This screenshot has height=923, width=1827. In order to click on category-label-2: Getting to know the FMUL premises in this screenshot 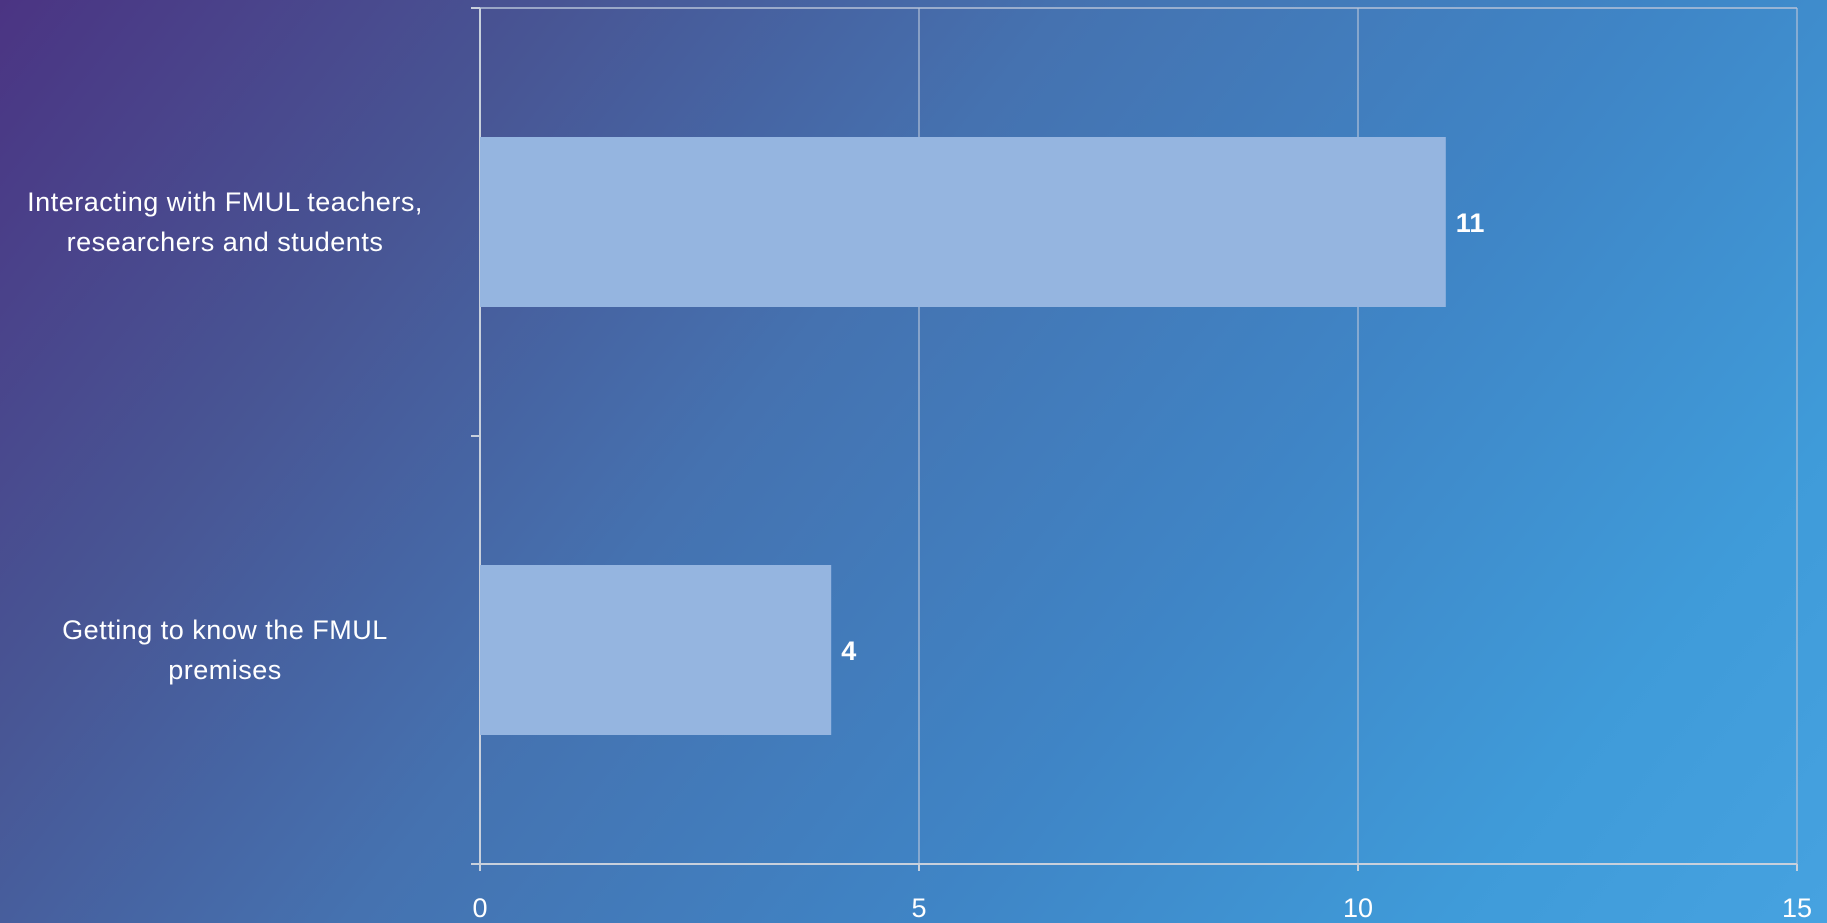, I will do `click(227, 650)`.